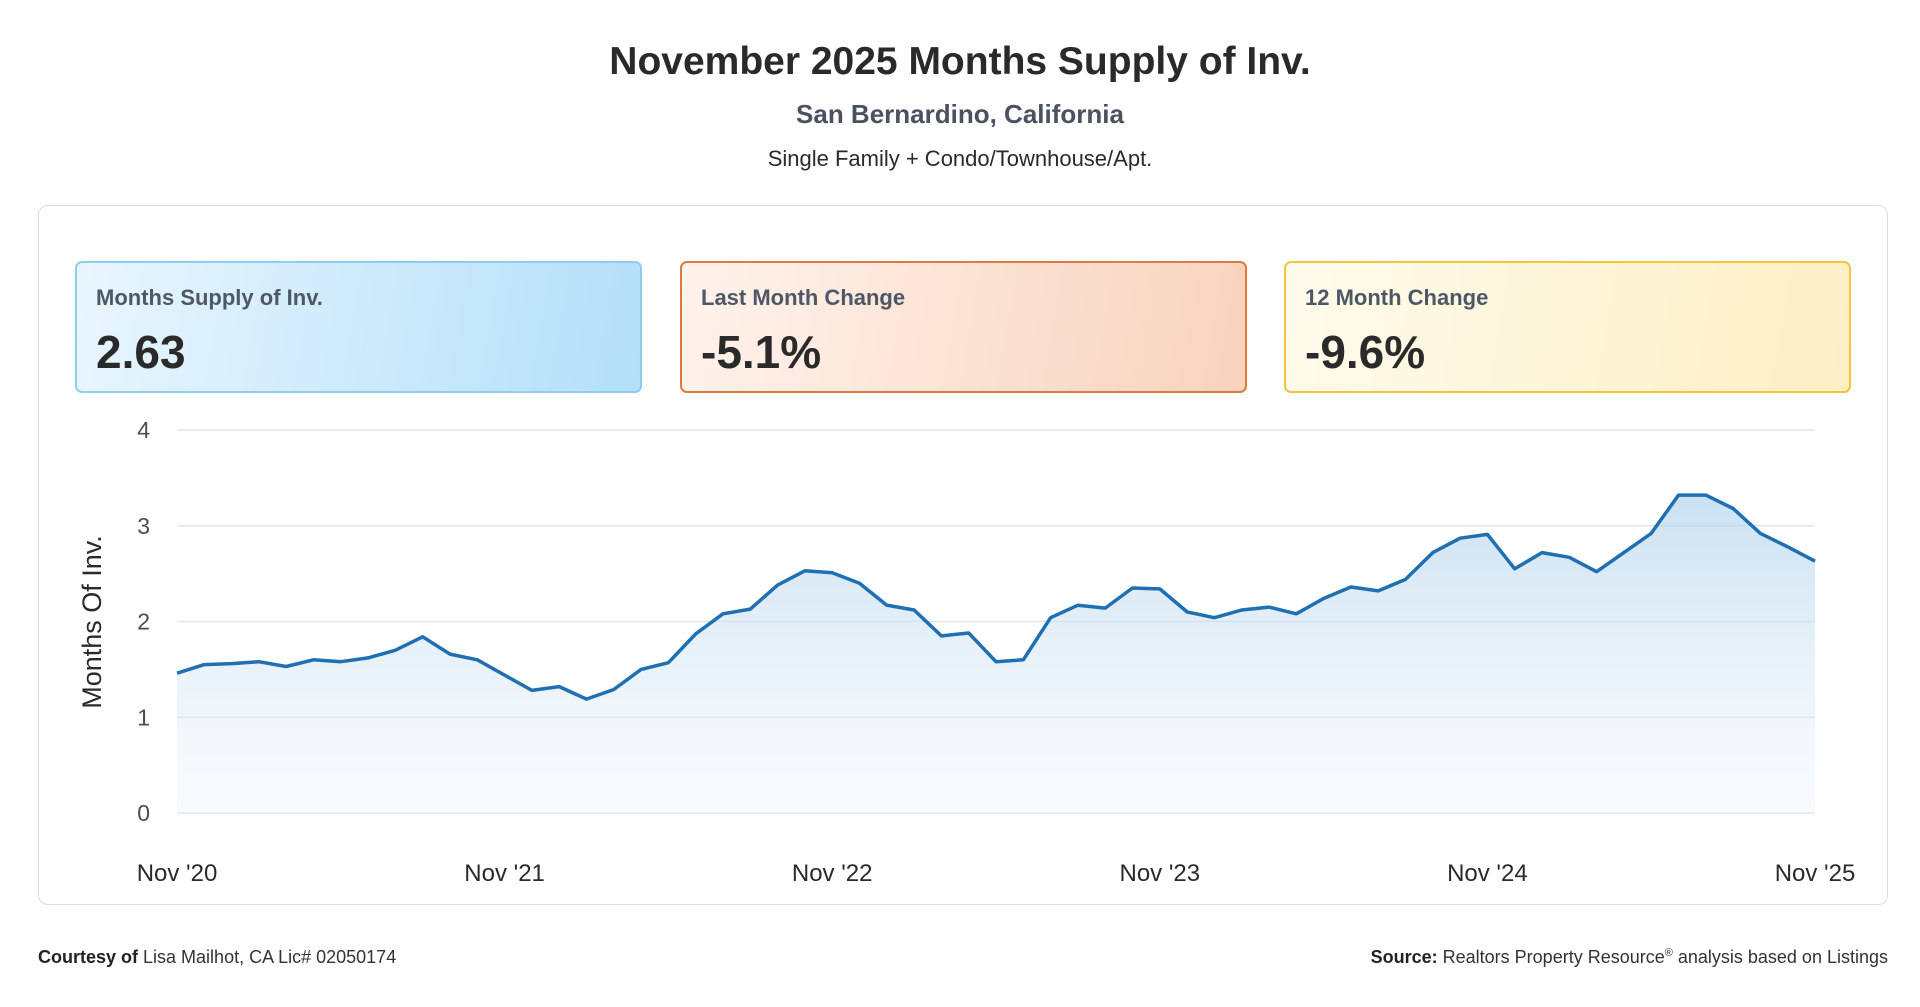 The height and width of the screenshot is (1007, 1920). I want to click on x-tick-label: Nov '21, so click(504, 873).